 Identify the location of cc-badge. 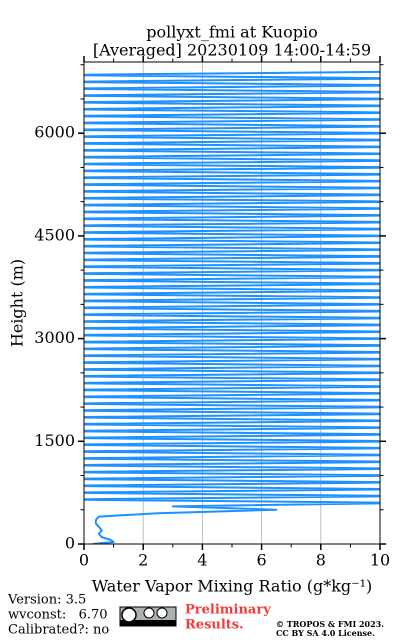
(148, 616).